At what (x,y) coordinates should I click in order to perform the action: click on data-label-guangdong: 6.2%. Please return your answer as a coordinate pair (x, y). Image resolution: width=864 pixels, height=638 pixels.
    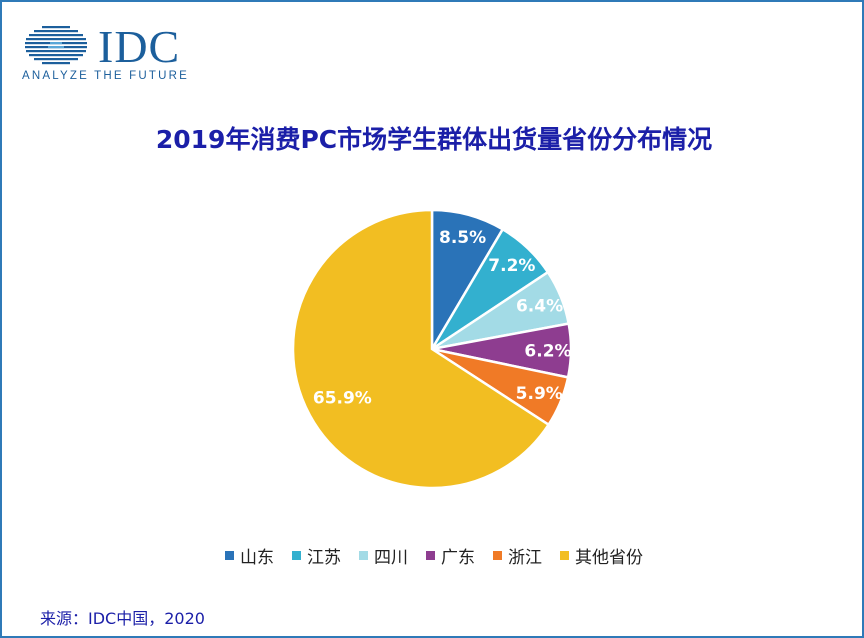
    Looking at the image, I should click on (547, 351).